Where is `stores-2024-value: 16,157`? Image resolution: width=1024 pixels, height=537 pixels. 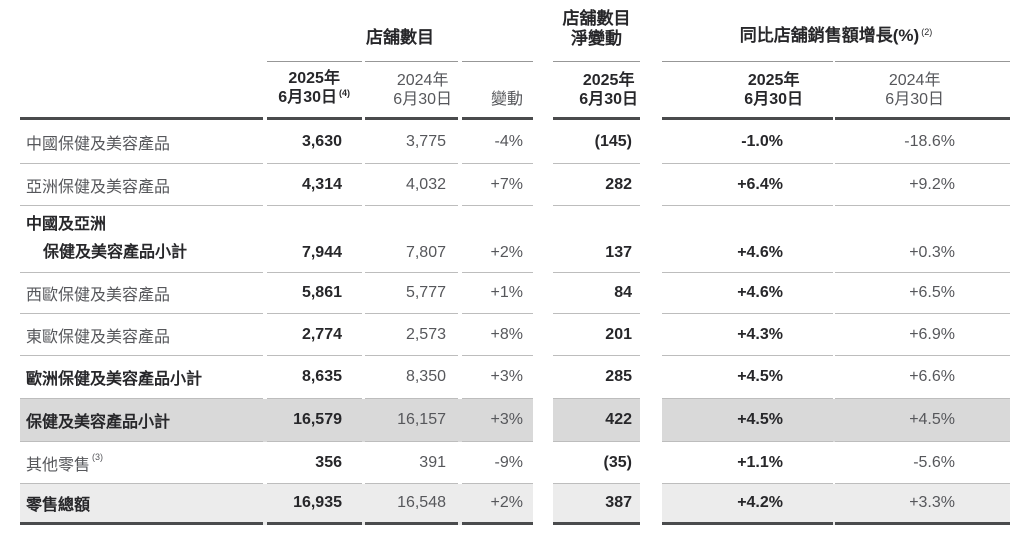
stores-2024-value: 16,157 is located at coordinates (411, 420).